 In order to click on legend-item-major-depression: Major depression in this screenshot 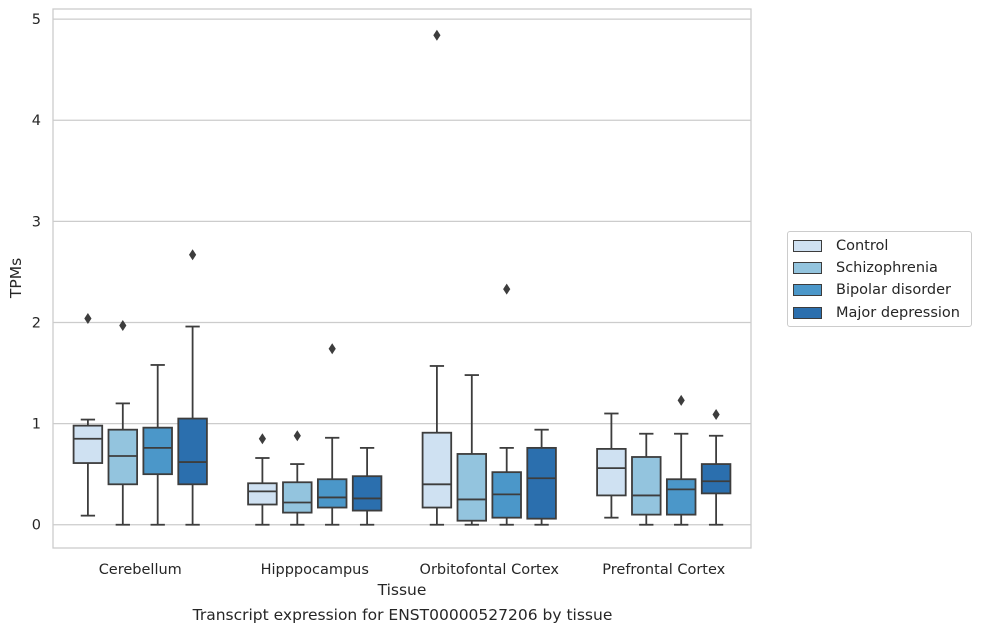, I will do `click(876, 313)`.